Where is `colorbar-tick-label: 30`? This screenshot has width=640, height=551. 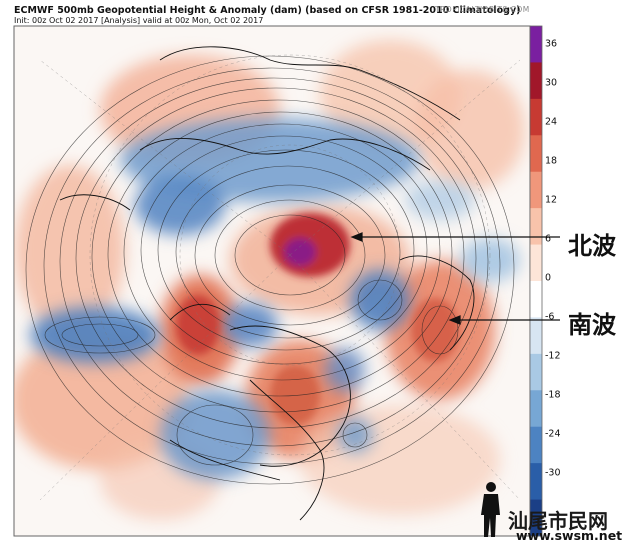 colorbar-tick-label: 30 is located at coordinates (551, 83).